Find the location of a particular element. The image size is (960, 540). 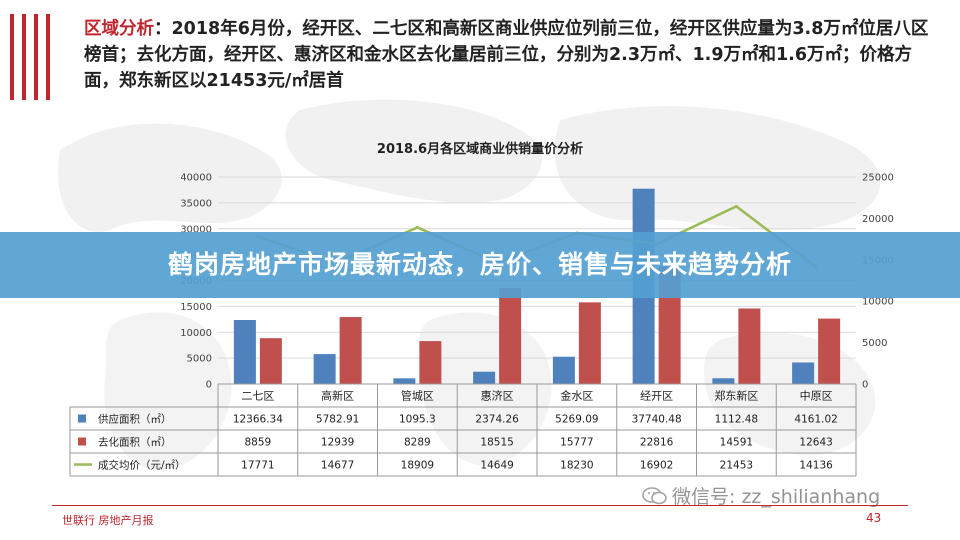

table-cell: 1112.48 is located at coordinates (736, 420).